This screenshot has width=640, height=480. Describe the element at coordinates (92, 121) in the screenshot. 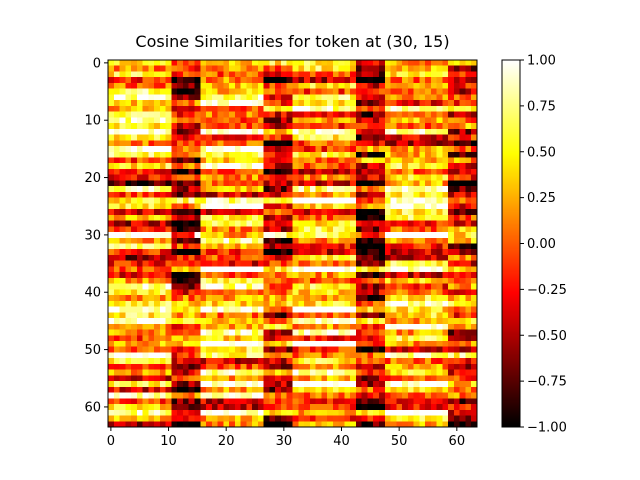

I see `y-tick-label: 10` at that location.